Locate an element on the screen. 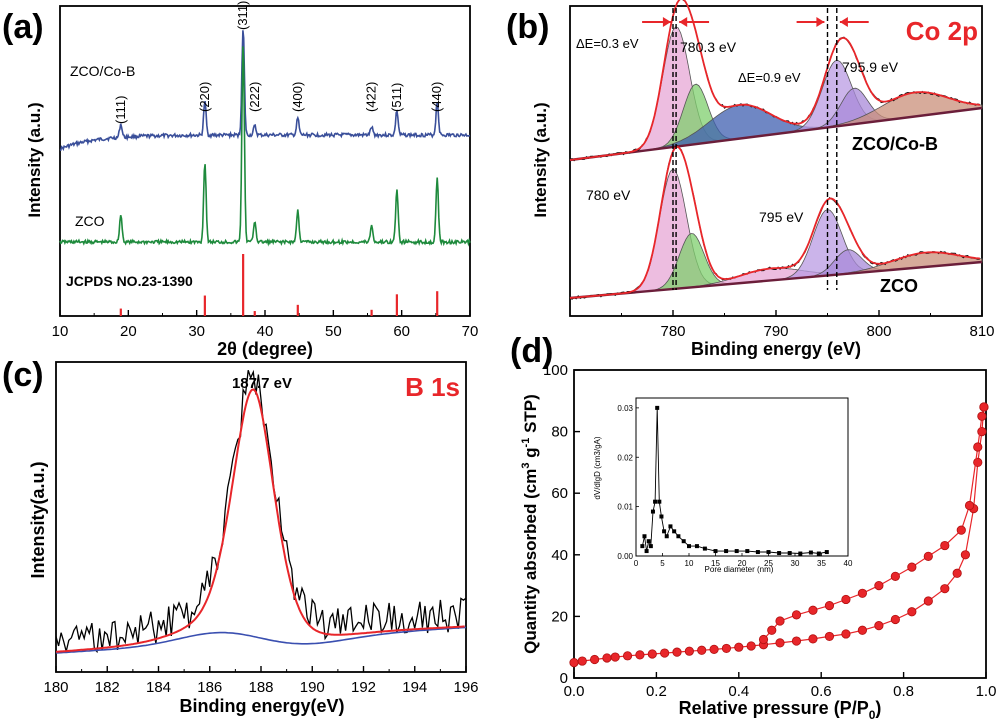 The height and width of the screenshot is (724, 1000). inset-ylabel: dV/dlgD (cm3/gA) is located at coordinates (597, 467).